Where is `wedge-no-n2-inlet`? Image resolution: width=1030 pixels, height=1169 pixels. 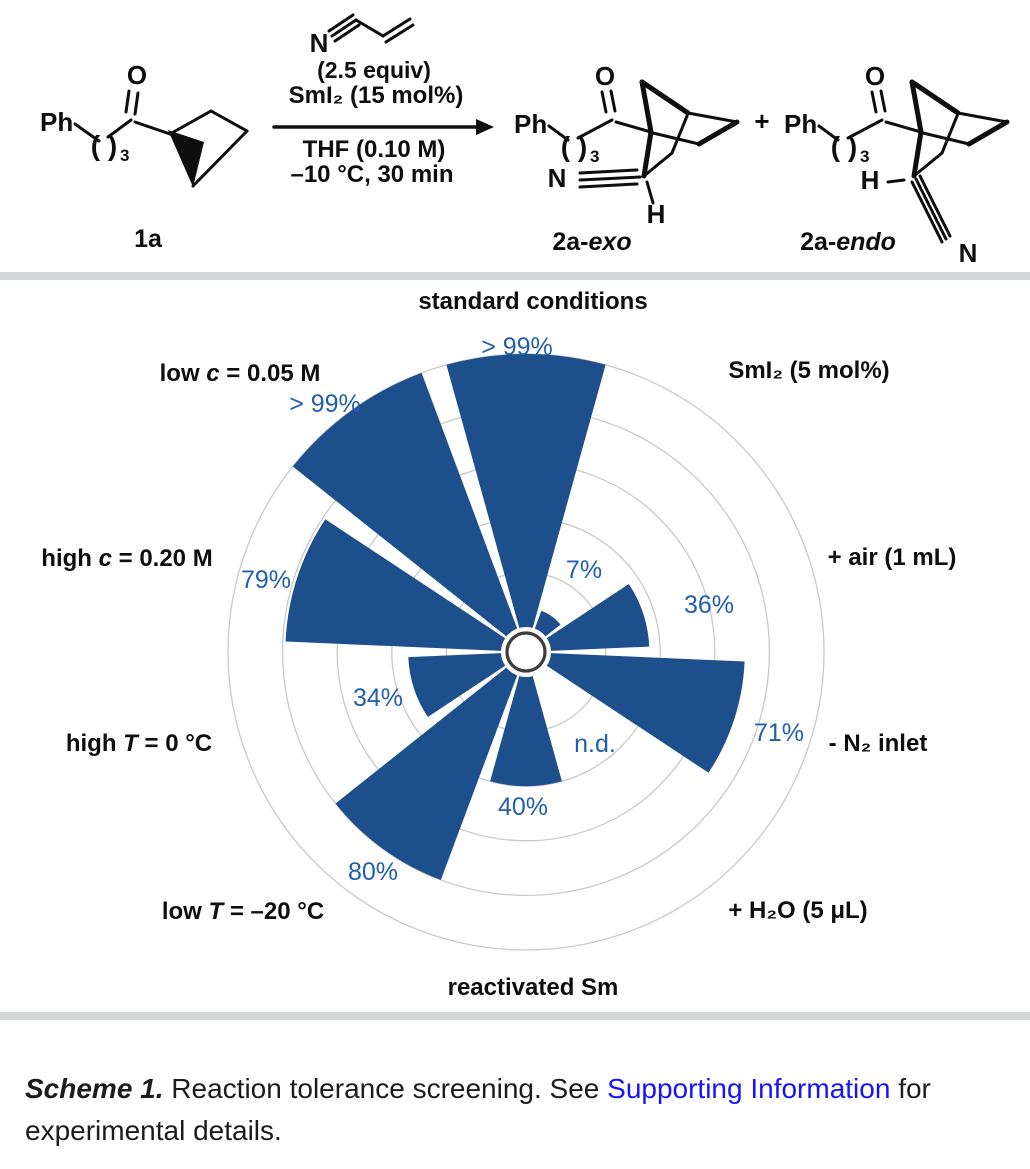 wedge-no-n2-inlet is located at coordinates (645, 713).